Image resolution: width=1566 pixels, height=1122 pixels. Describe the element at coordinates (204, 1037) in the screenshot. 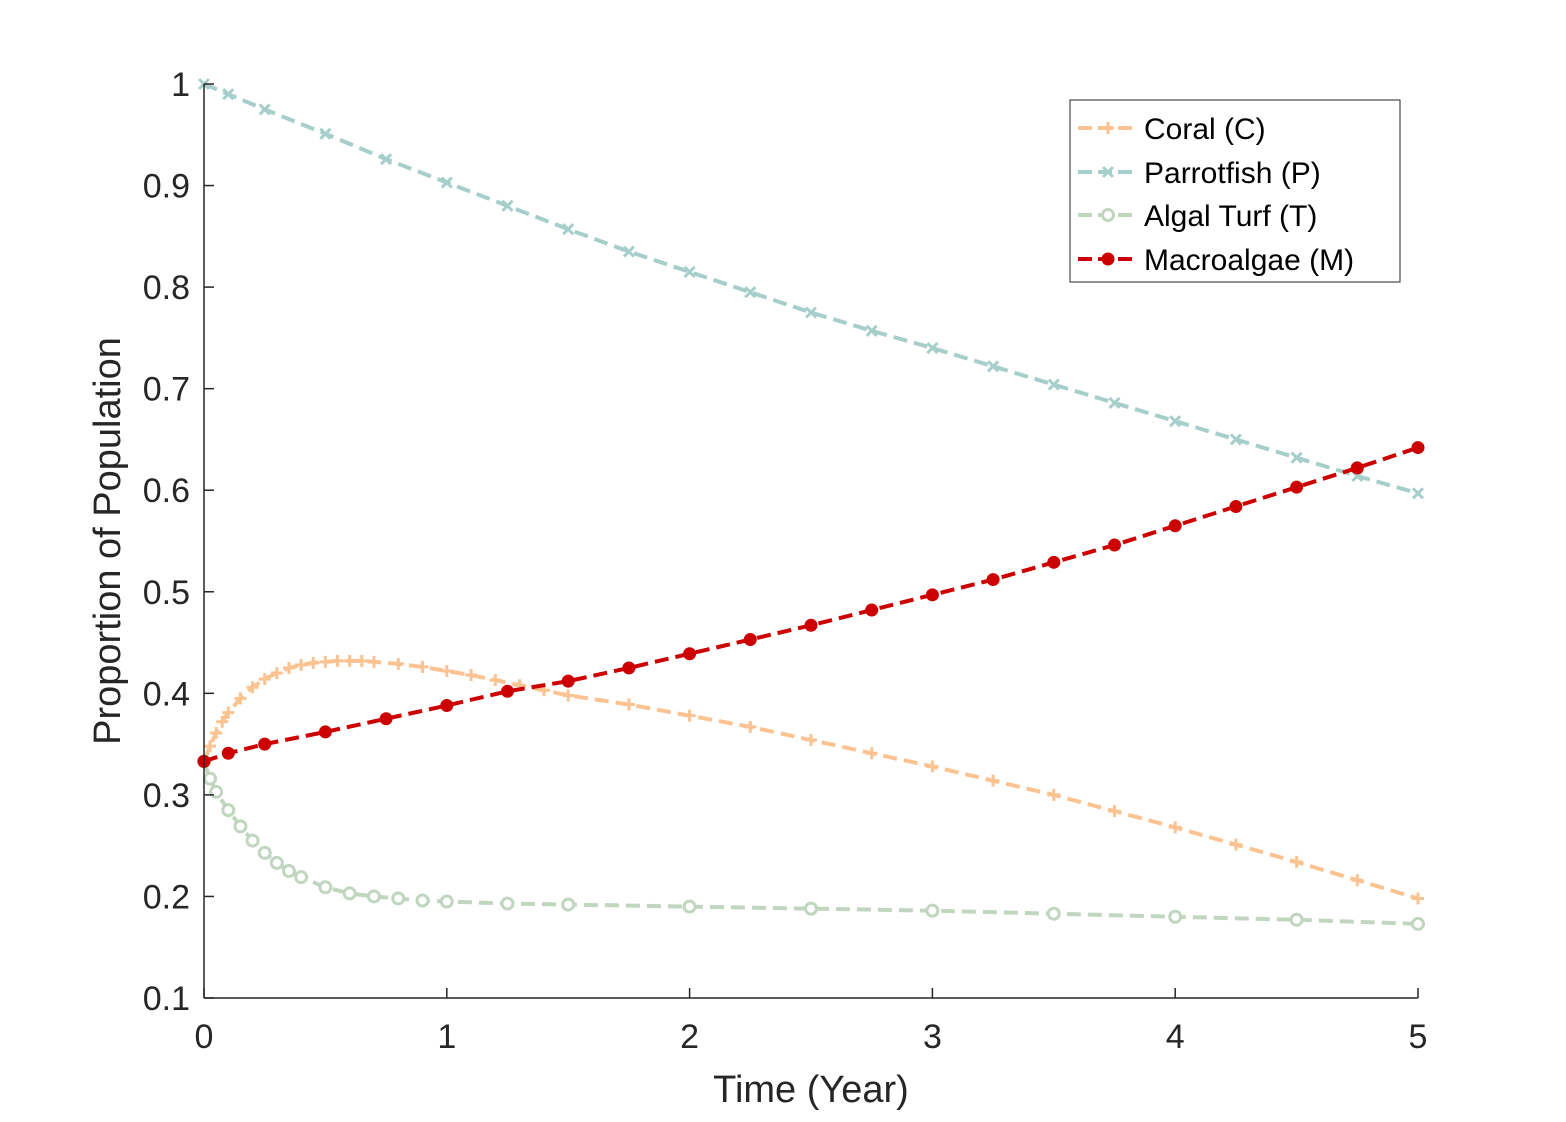

I see `x-tick-label: 0` at that location.